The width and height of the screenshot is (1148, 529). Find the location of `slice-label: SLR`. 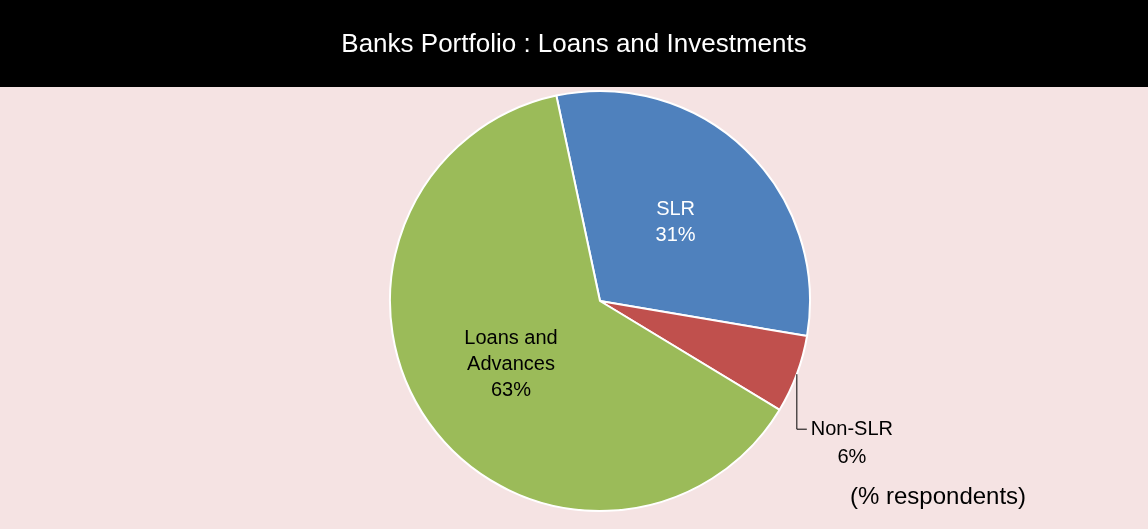

slice-label: SLR is located at coordinates (676, 207).